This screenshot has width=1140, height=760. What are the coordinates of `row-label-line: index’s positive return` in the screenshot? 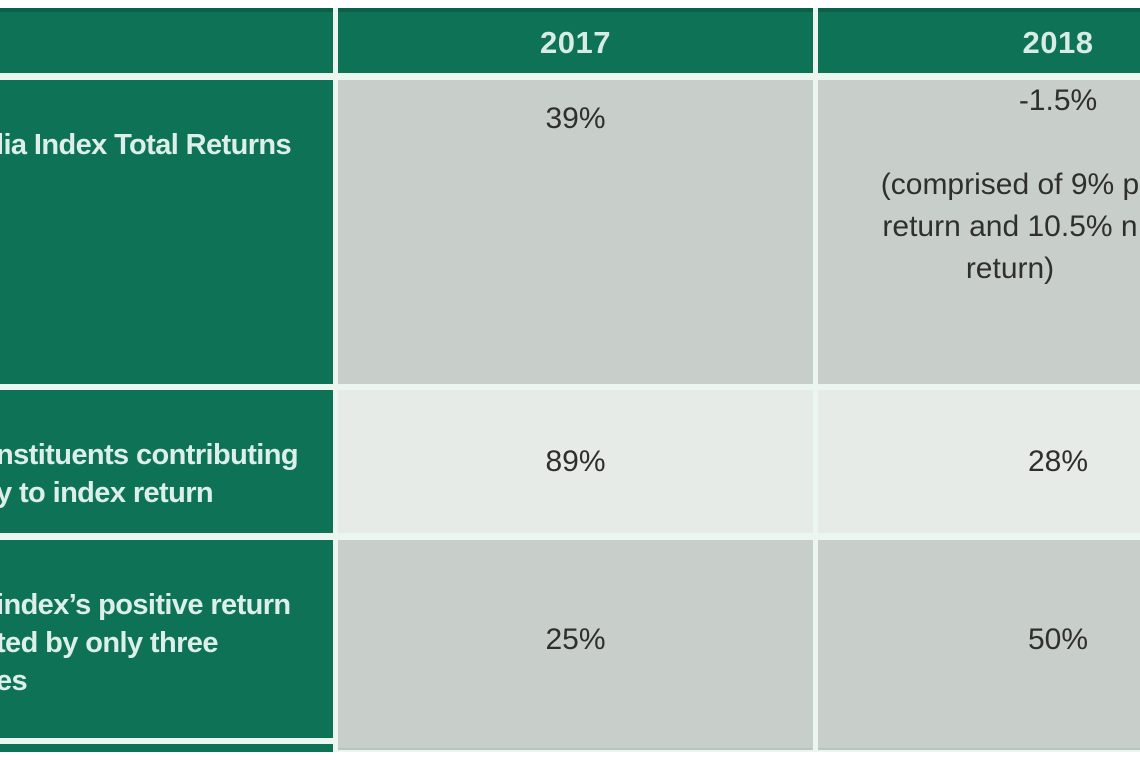 It's located at (145, 605).